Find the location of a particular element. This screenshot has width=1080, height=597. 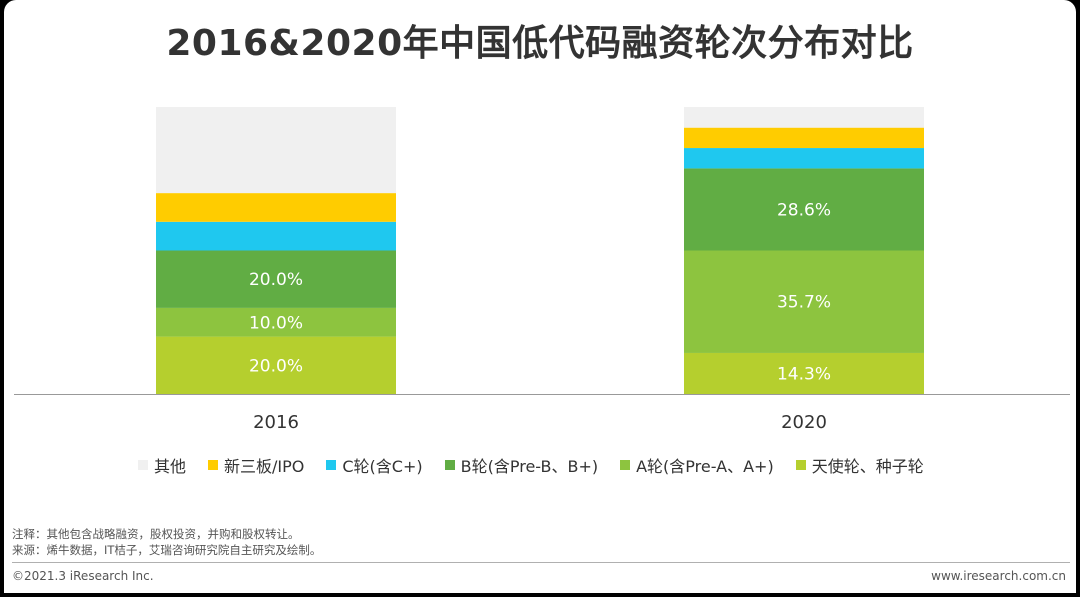

legend-item: 新三板/IPO is located at coordinates (256, 465).